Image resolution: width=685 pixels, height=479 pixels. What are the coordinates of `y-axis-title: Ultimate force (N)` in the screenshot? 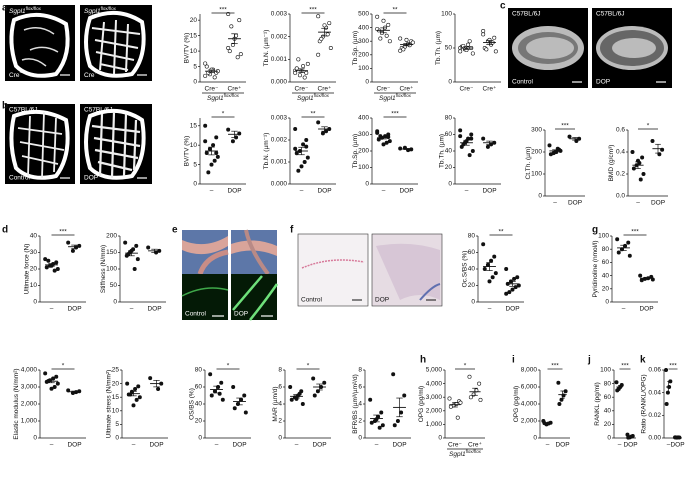 It's located at (27, 269).